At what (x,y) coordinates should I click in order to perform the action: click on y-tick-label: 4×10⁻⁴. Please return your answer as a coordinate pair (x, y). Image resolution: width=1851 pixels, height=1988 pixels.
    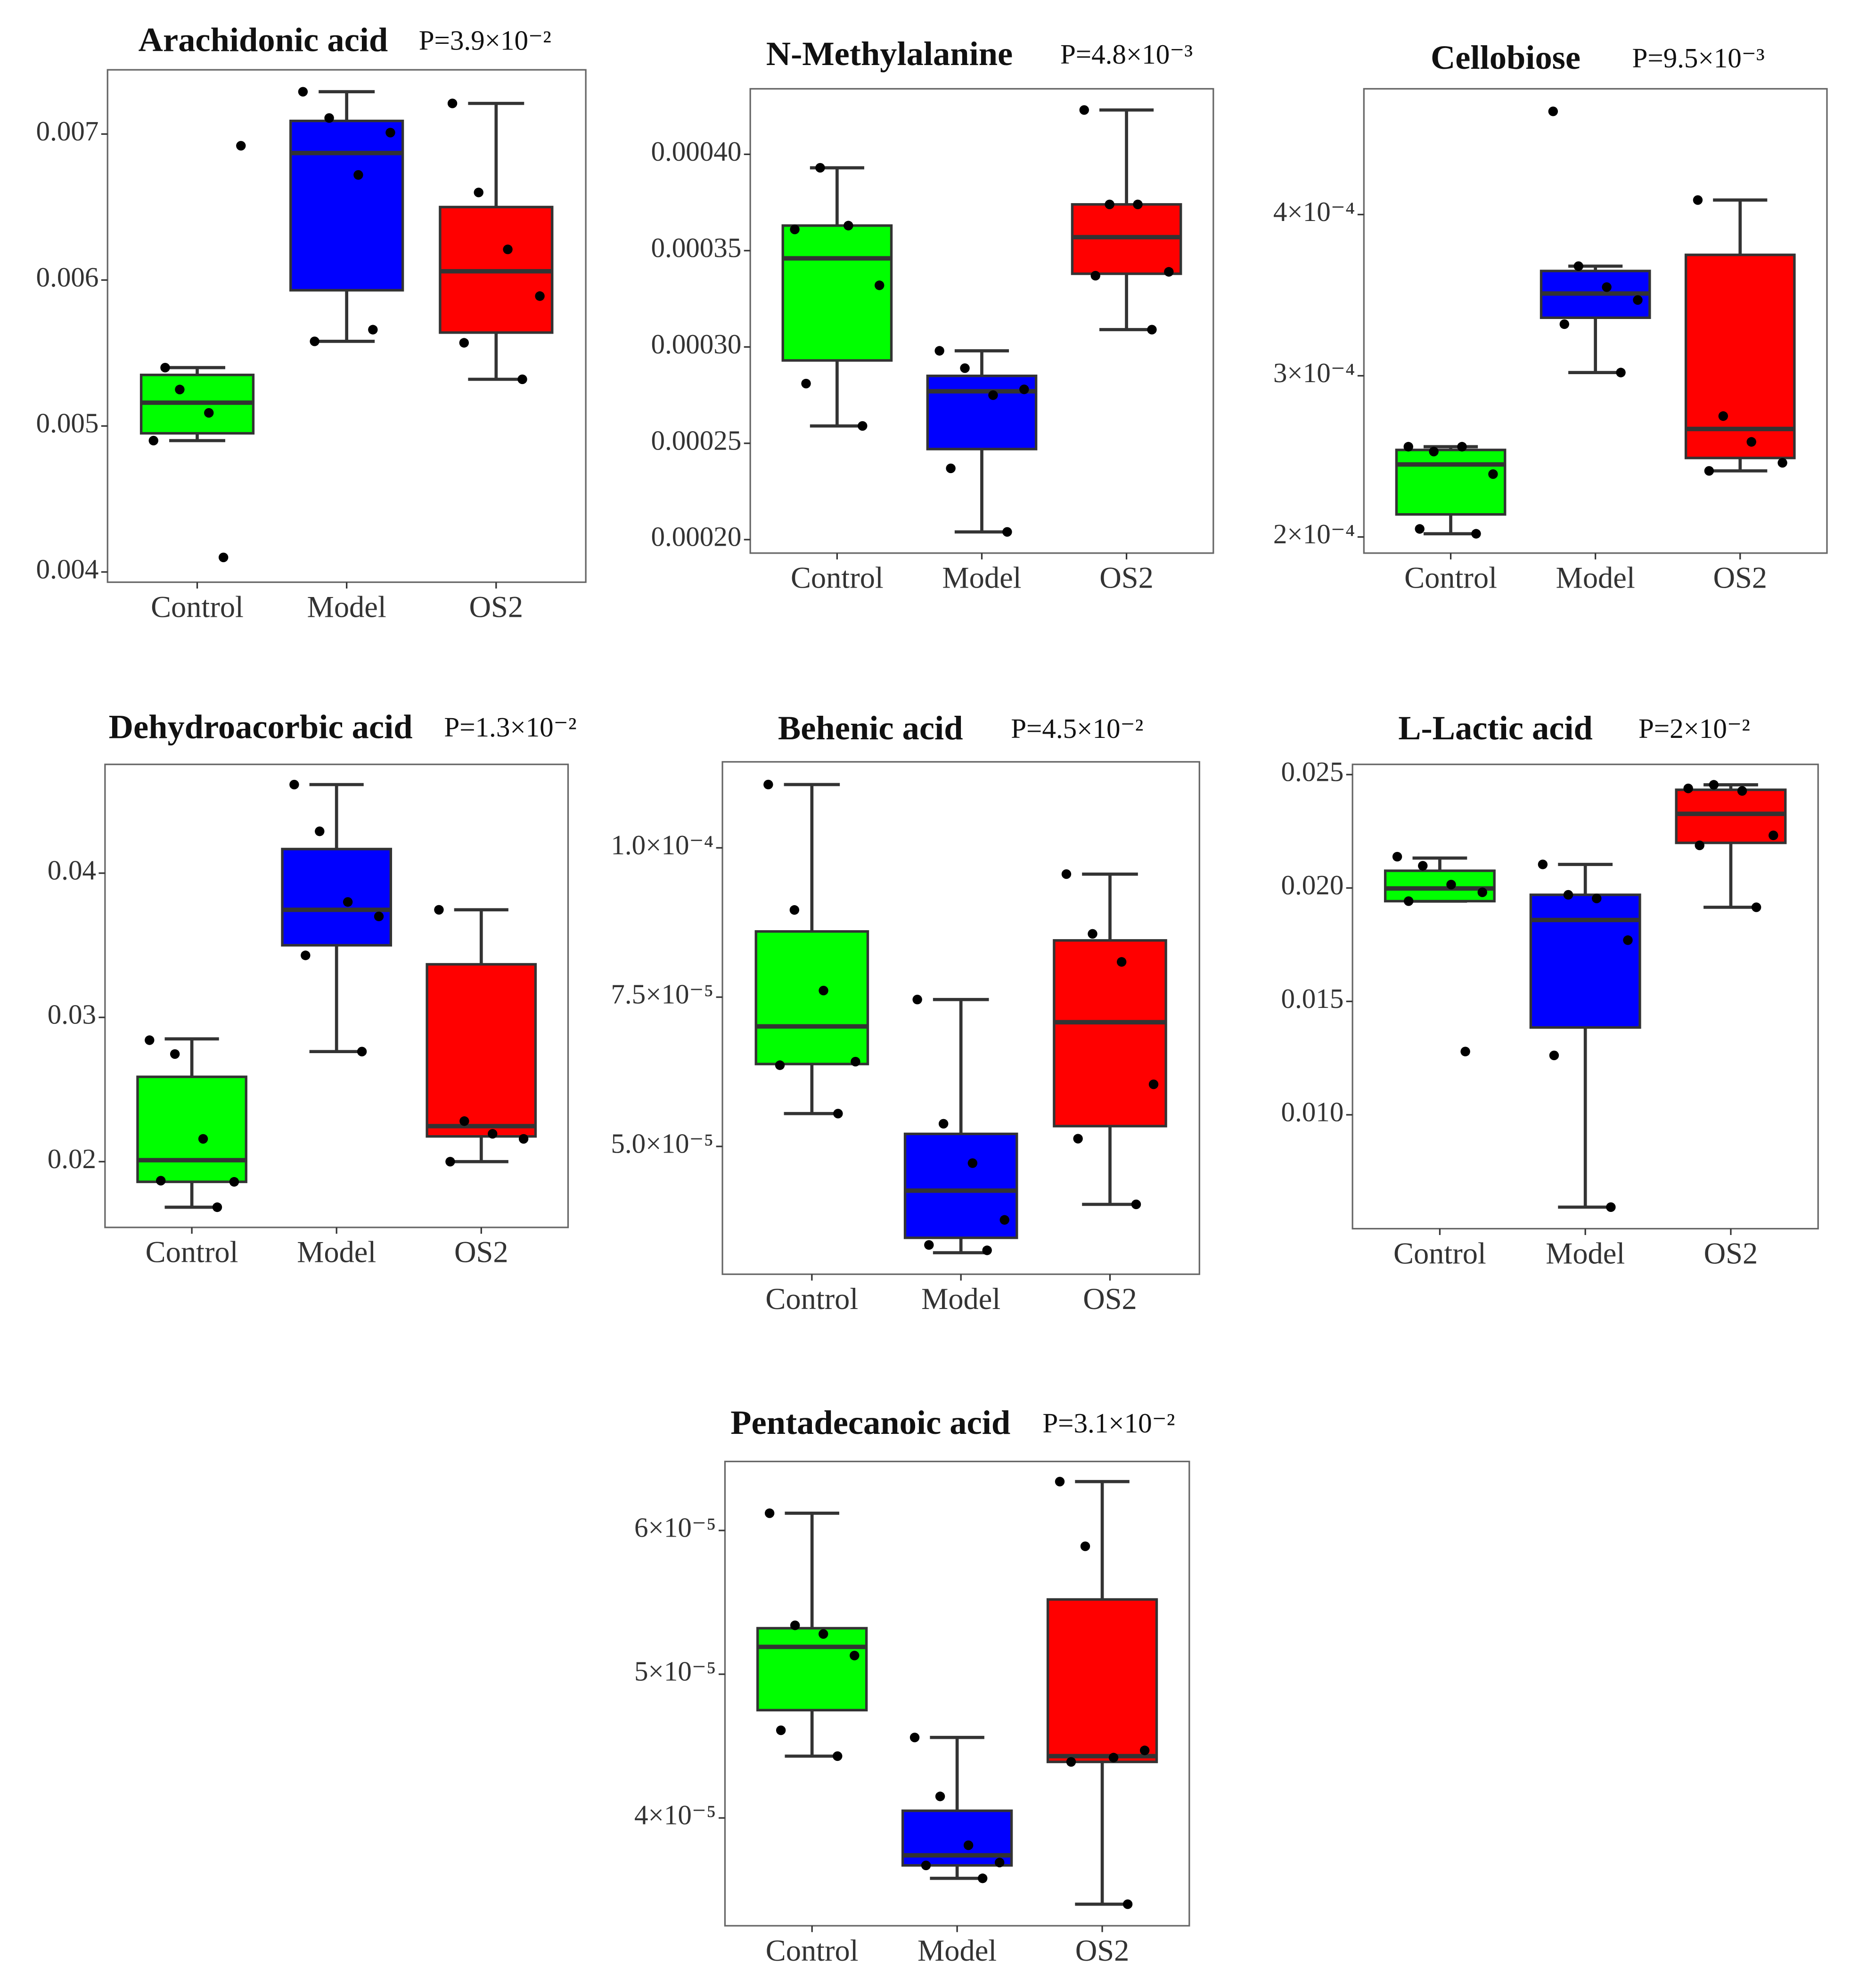
    Looking at the image, I should click on (1314, 211).